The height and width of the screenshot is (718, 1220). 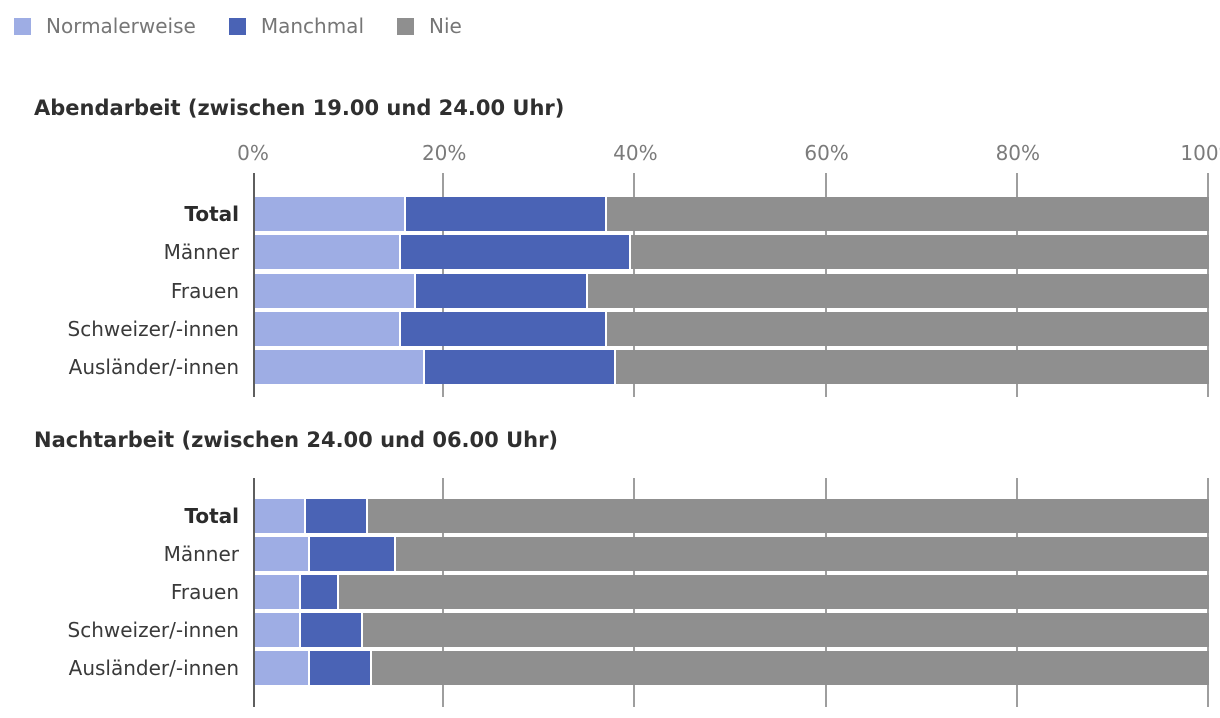 What do you see at coordinates (1018, 153) in the screenshot?
I see `x-axis-tick-label: 80%` at bounding box center [1018, 153].